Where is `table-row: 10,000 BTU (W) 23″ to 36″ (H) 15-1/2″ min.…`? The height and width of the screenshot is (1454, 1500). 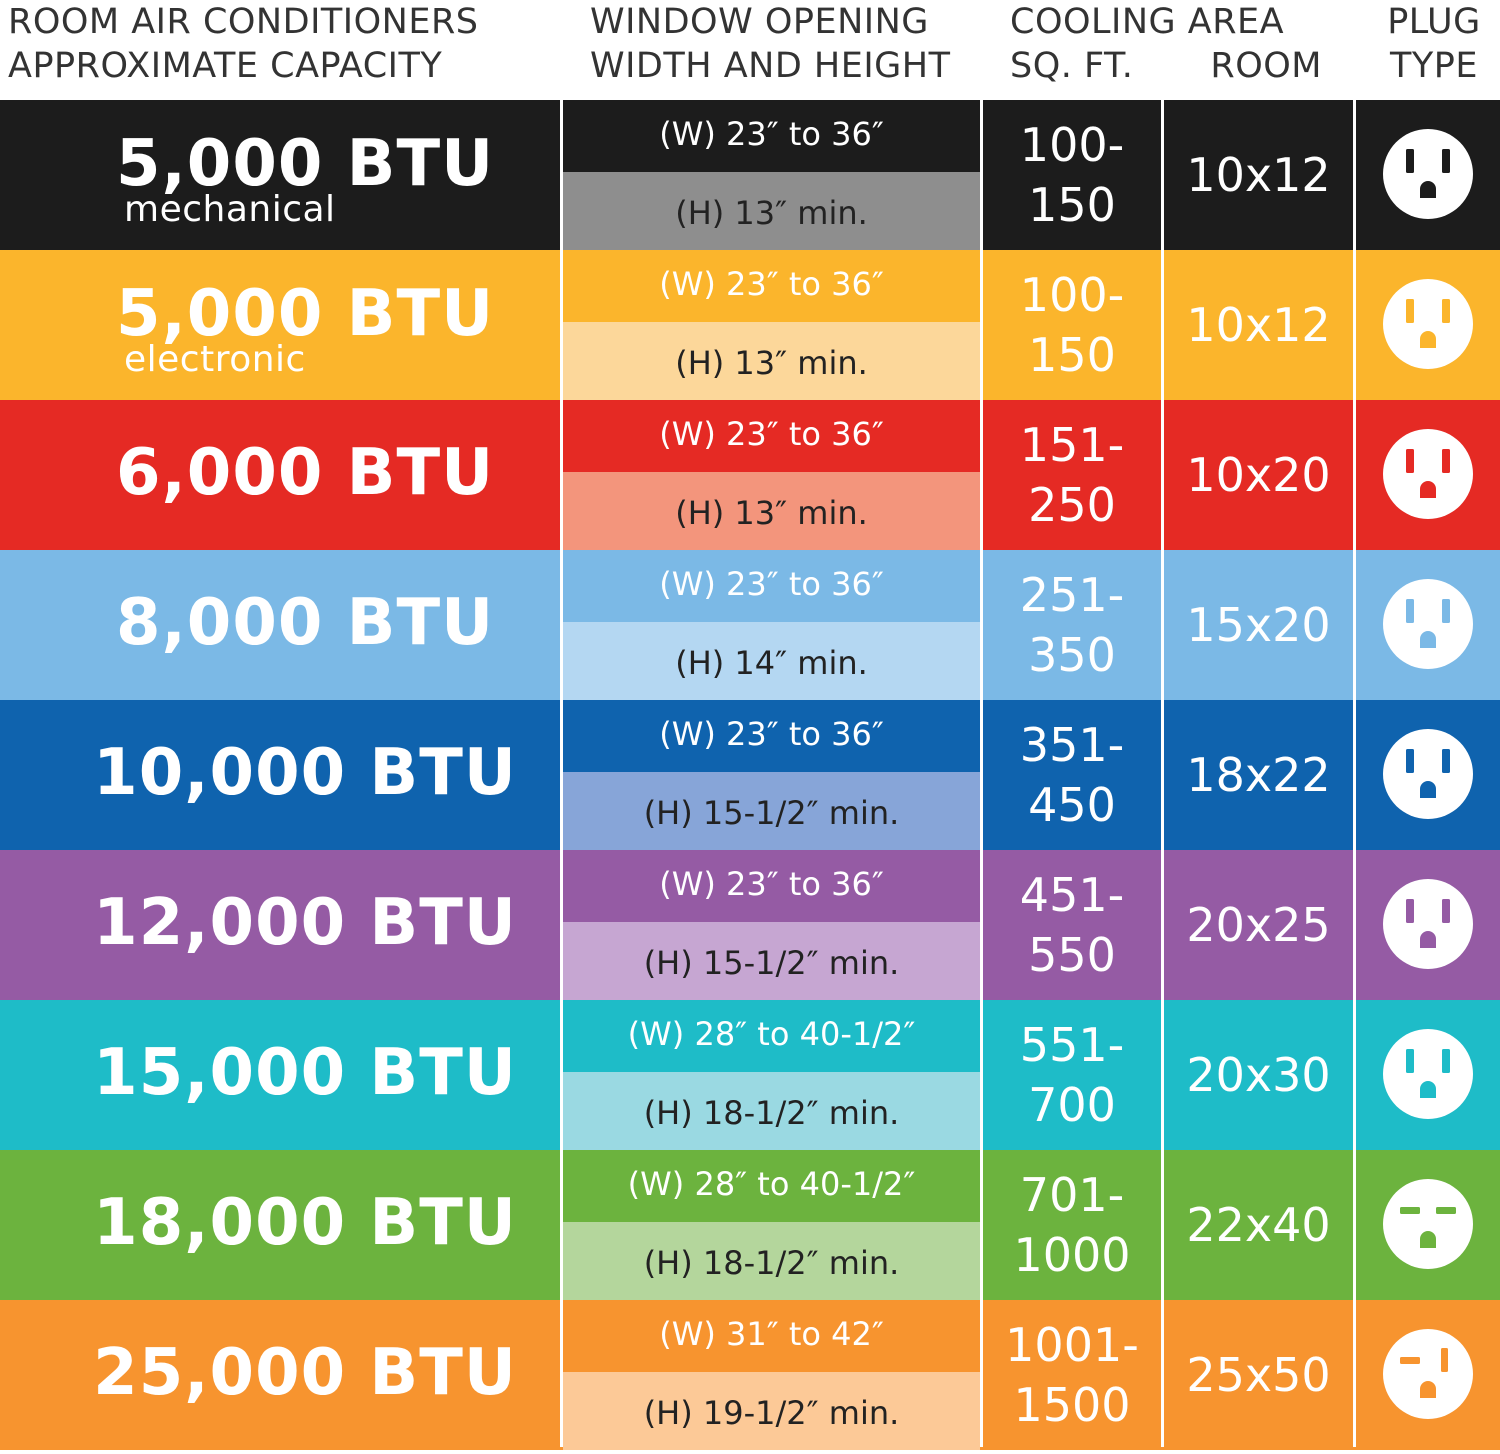
table-row: 10,000 BTU (W) 23″ to 36″ (H) 15-1/2″ min.… is located at coordinates (750, 775).